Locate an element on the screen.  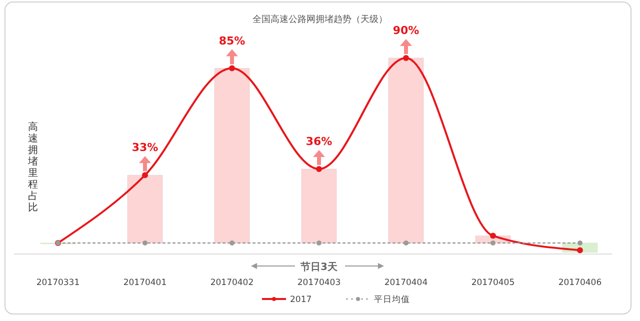
y-axis-title: 高速拥堵里程占比 is located at coordinates (32, 167).